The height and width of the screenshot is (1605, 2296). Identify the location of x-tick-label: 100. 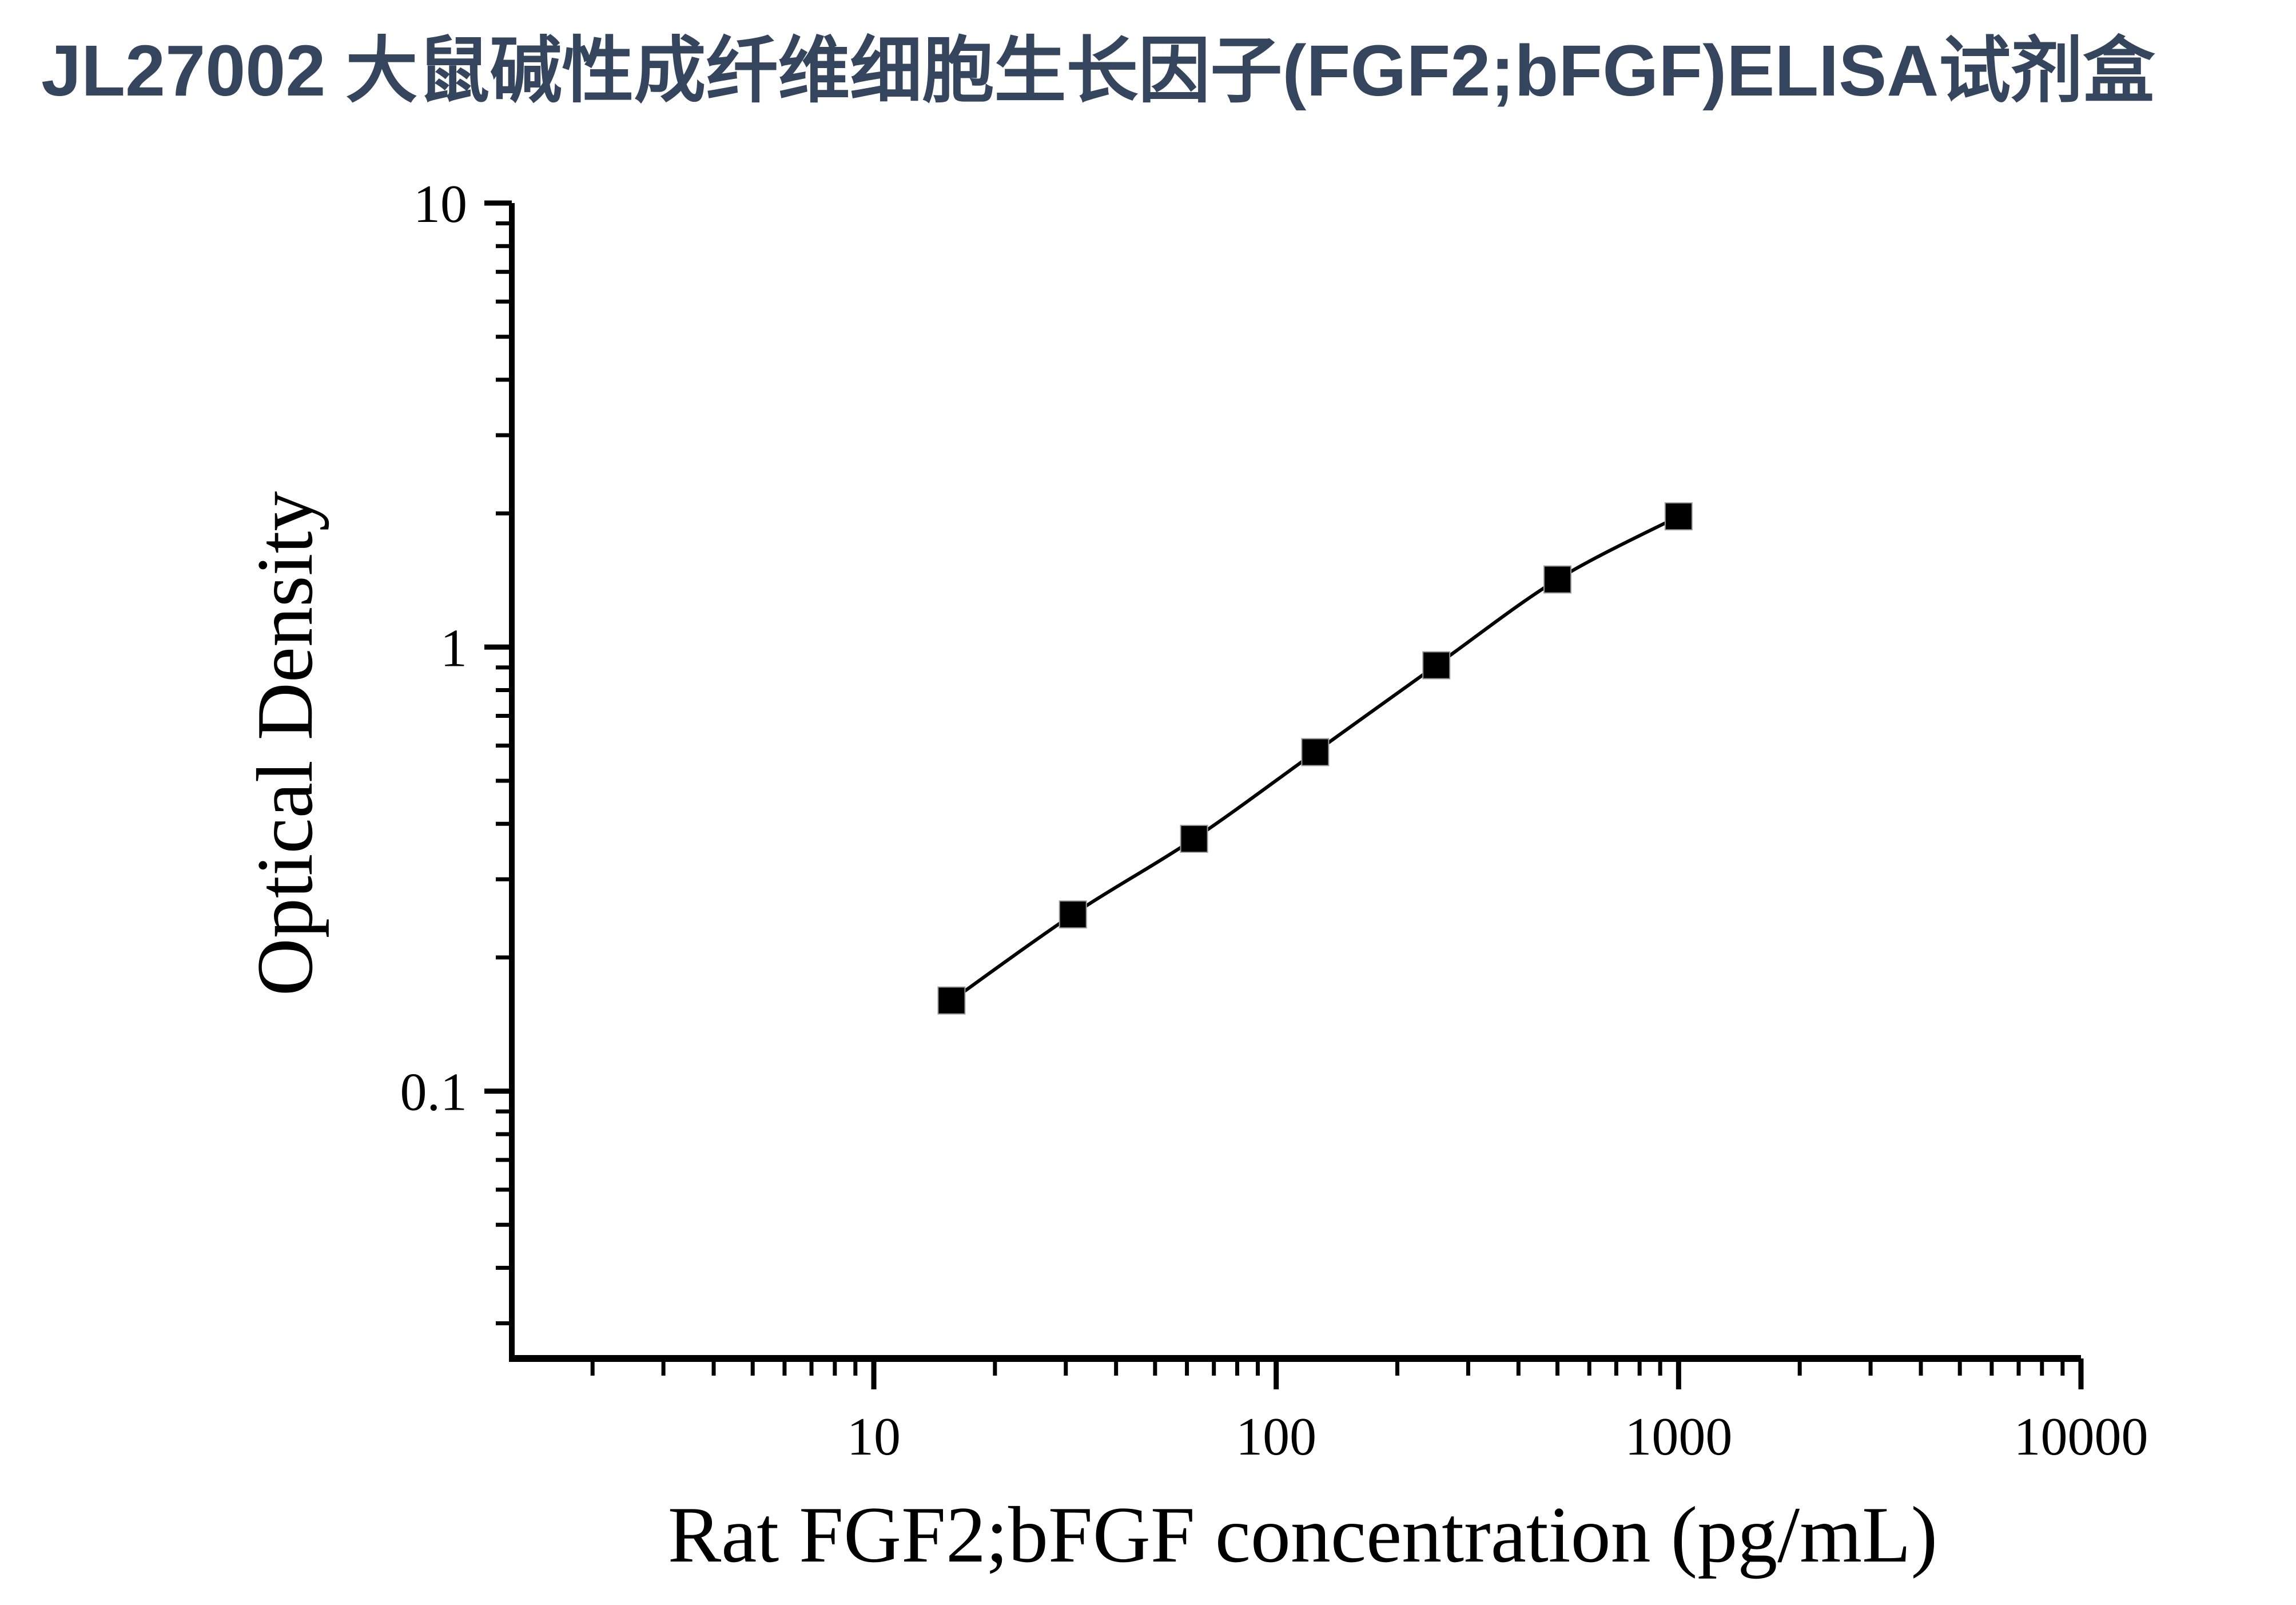
(1276, 1437).